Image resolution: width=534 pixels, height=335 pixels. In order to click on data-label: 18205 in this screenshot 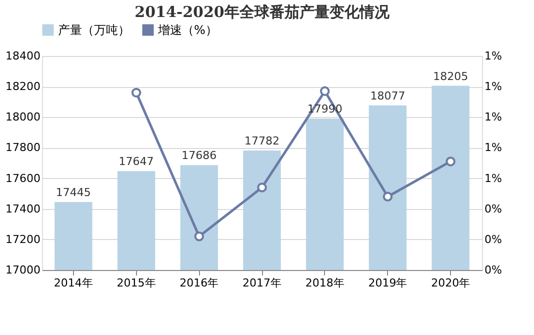, I will do `click(450, 76)`.